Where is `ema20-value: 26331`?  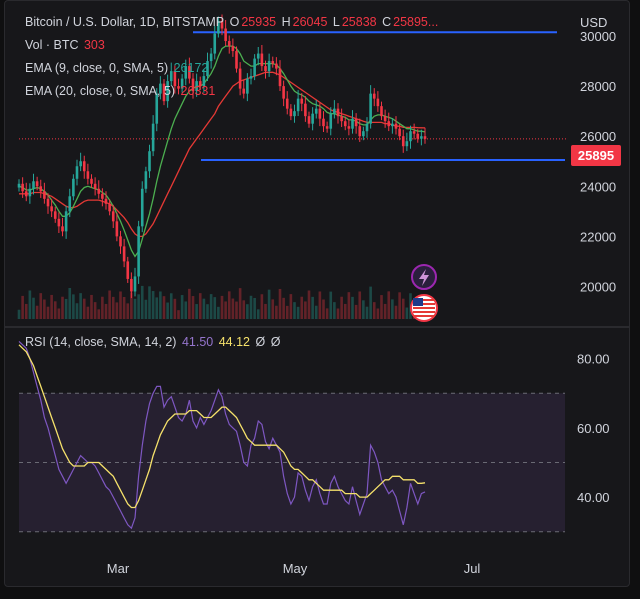
ema20-value: 26331 is located at coordinates (198, 91).